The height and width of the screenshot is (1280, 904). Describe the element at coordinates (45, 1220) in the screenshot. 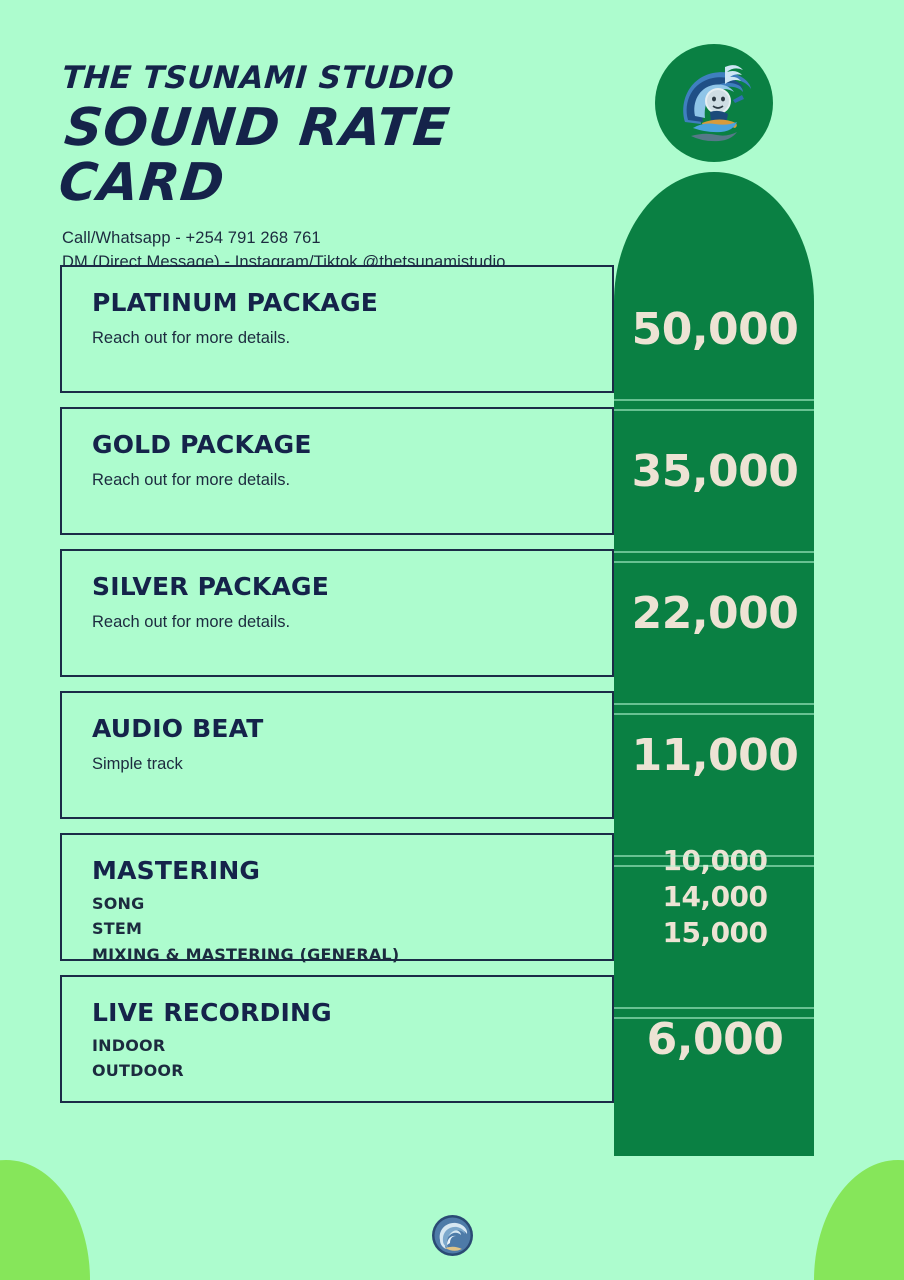

I see `decorative-arch-bottom-left` at that location.